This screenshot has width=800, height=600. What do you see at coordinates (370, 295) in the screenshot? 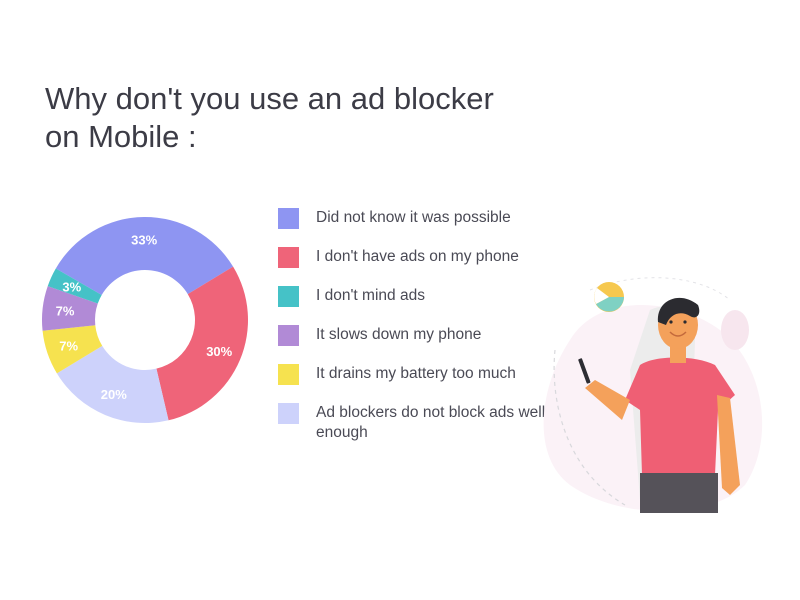
I see `legend-label: I don't mind ads` at bounding box center [370, 295].